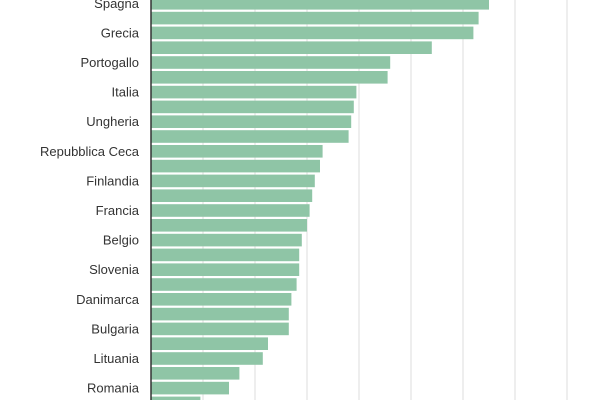 Image resolution: width=600 pixels, height=400 pixels. I want to click on category-label: Italia, so click(126, 92).